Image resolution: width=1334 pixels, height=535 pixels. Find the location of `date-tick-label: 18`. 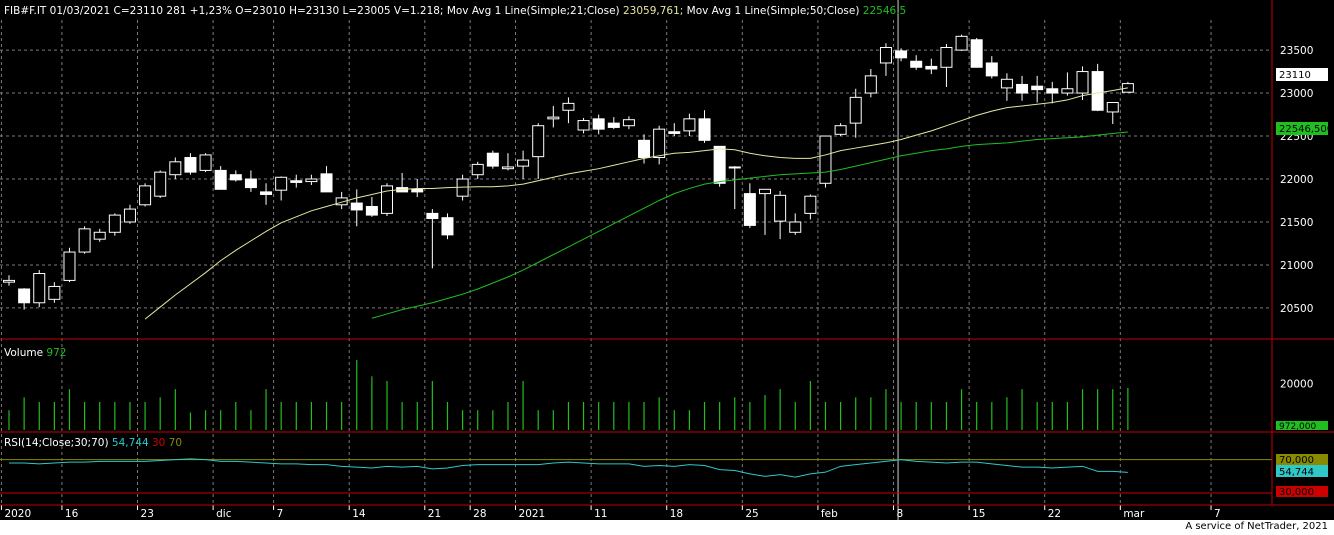

date-tick-label: 18 is located at coordinates (676, 514).